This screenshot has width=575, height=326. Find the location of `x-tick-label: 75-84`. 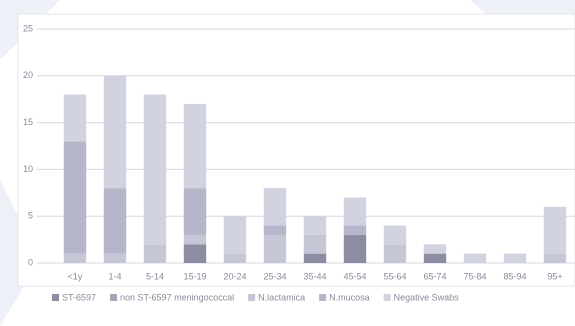

x-tick-label: 75-84 is located at coordinates (474, 276).